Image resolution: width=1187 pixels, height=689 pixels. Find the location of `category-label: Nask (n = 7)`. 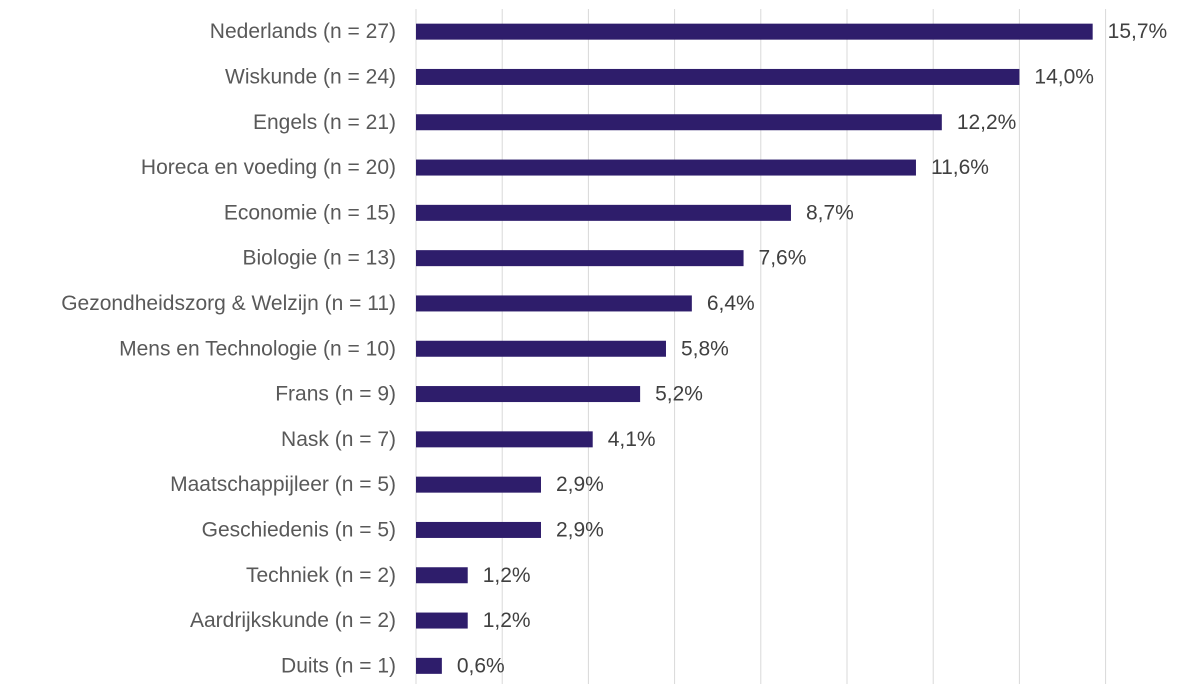

category-label: Nask (n = 7) is located at coordinates (338, 439).